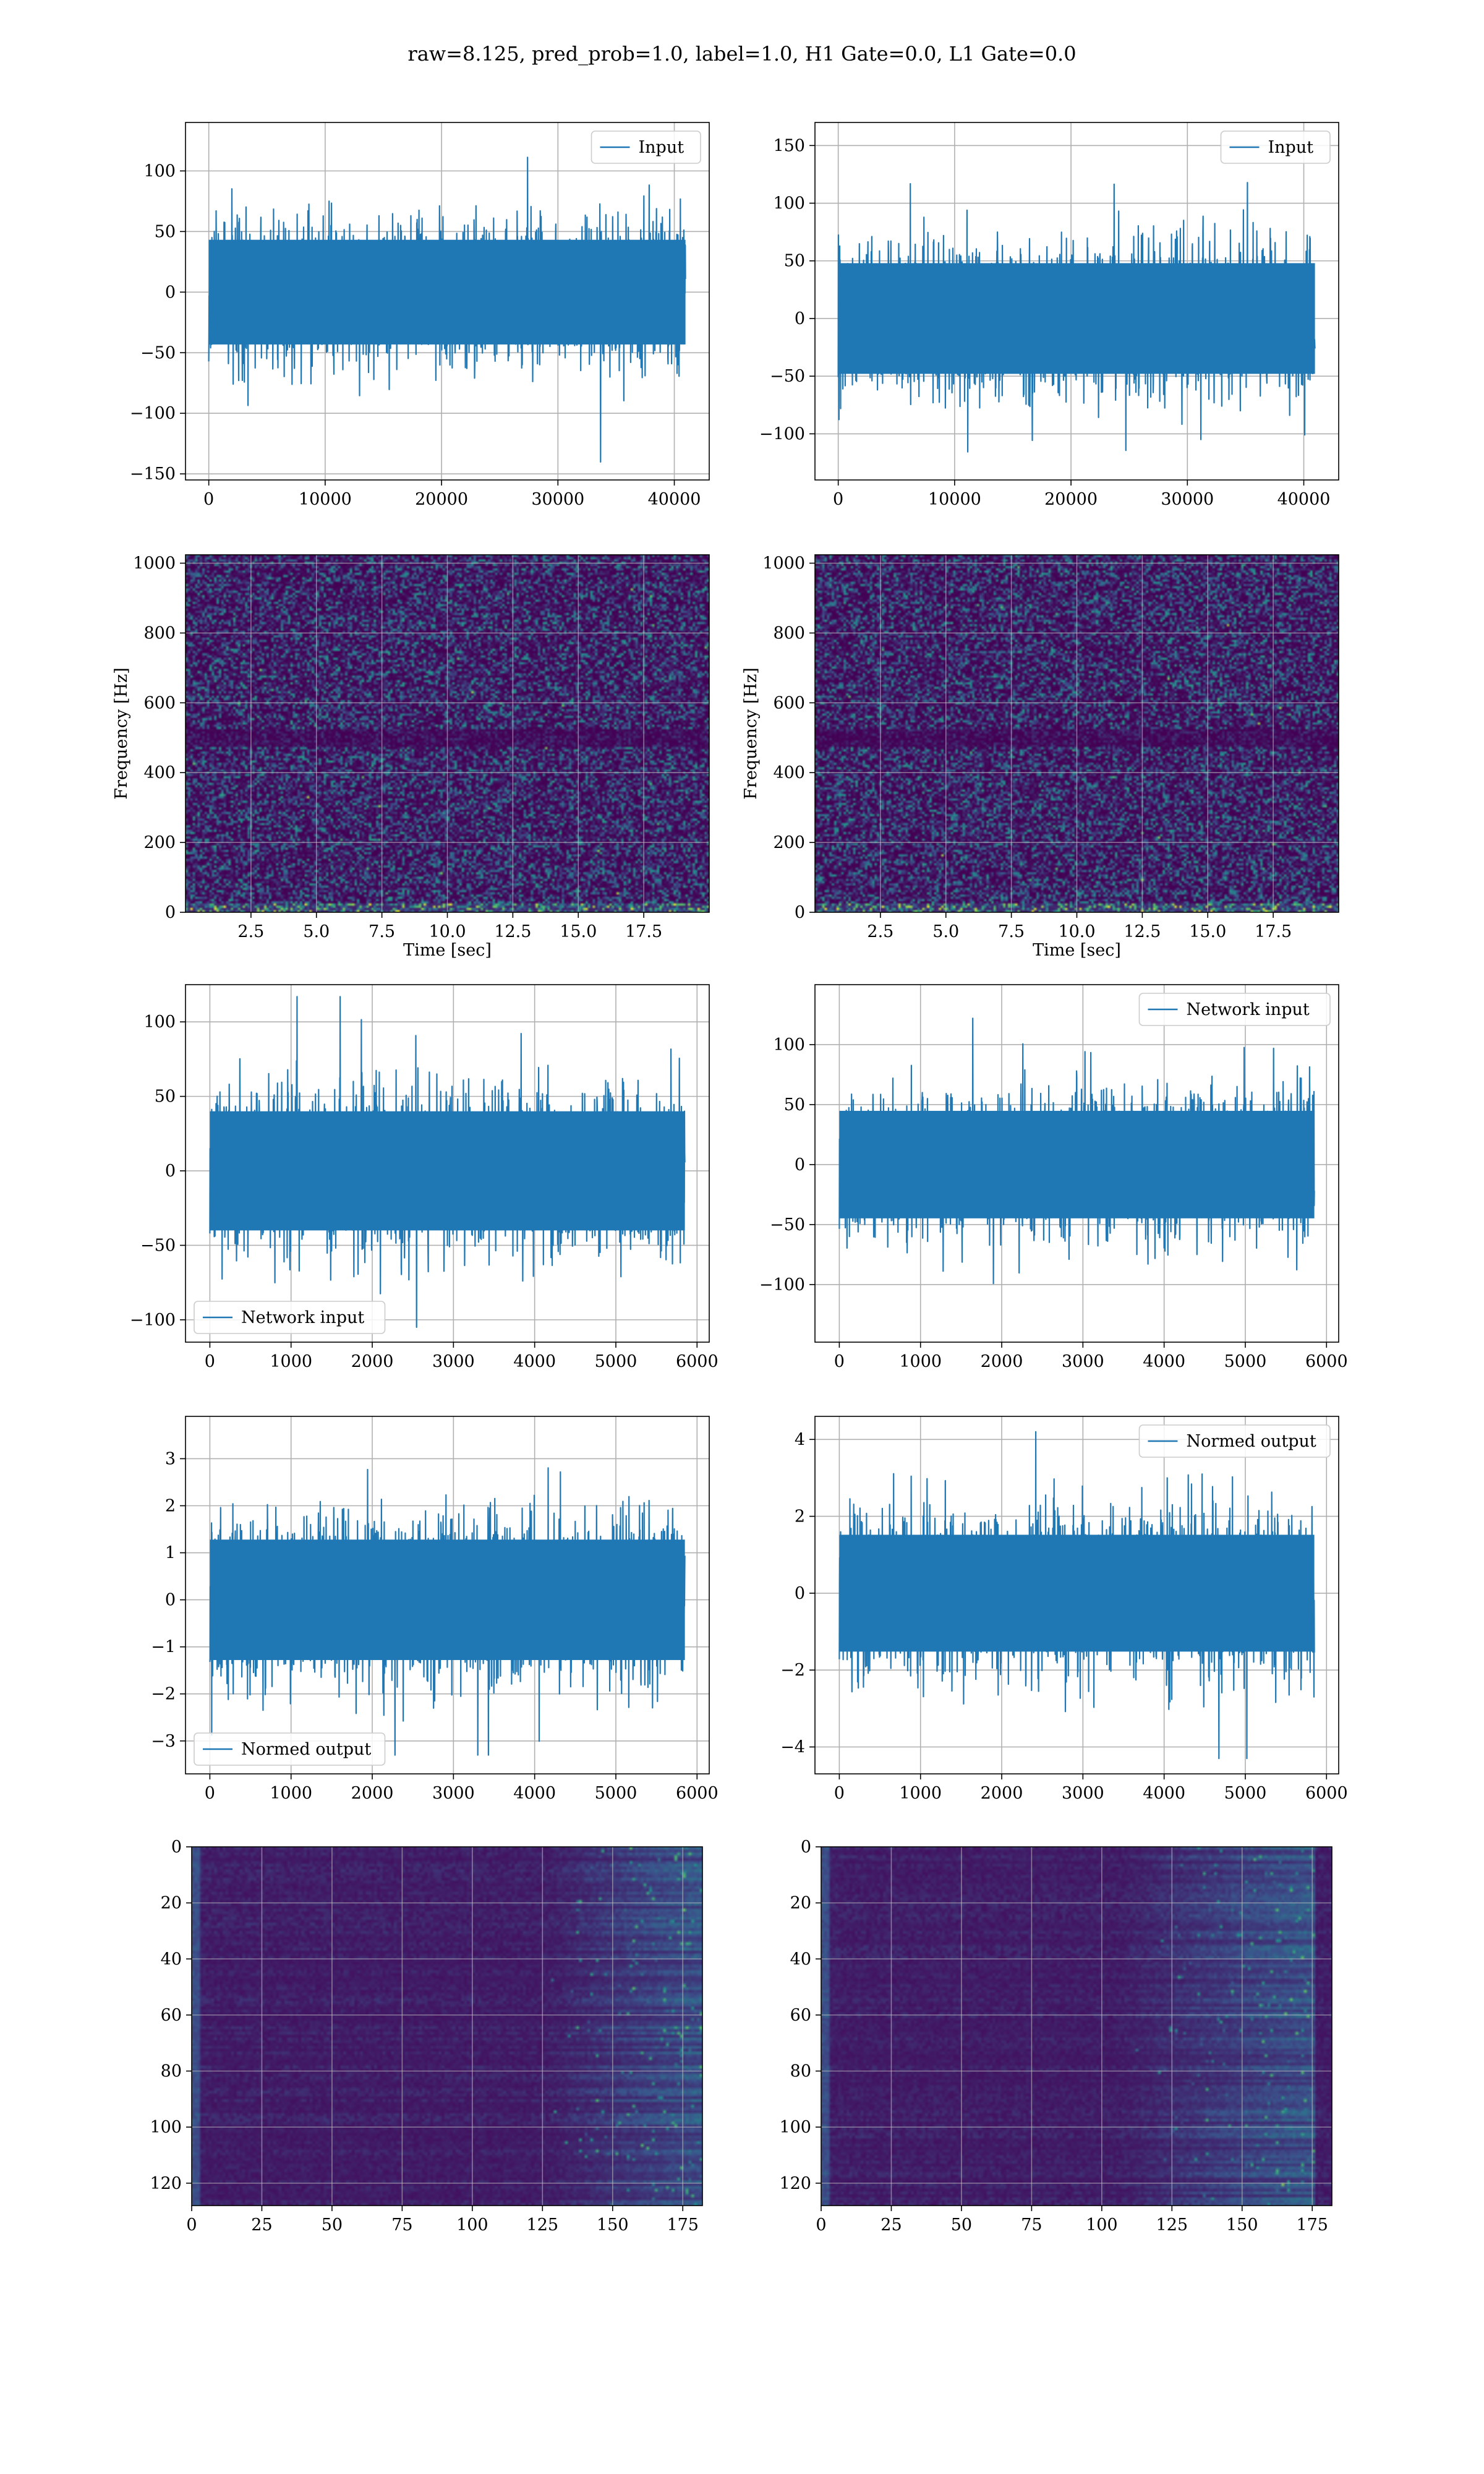  I want to click on l1-feature-map-panel: 0 25 50 75 100 125 150 175 0 20 40 60 80 100 120, so click(1056, 2036).